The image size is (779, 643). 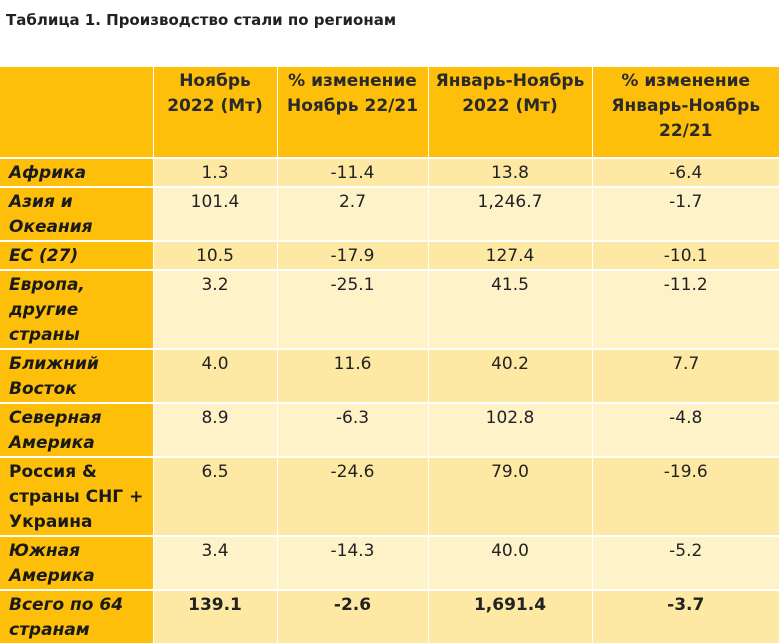 What do you see at coordinates (685, 616) in the screenshot?
I see `total-ytd-change-cell: -3.7` at bounding box center [685, 616].